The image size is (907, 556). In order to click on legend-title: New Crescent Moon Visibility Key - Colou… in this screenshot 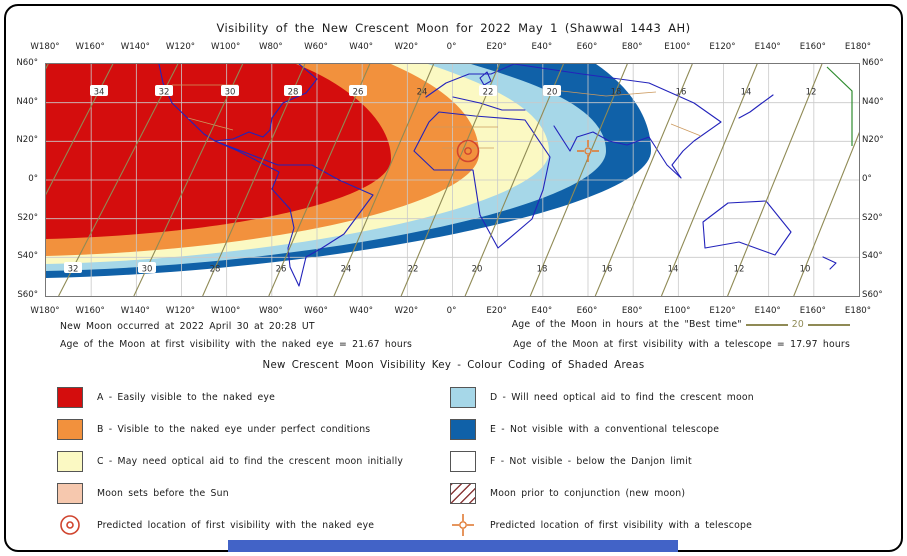, I will do `click(453, 365)`.